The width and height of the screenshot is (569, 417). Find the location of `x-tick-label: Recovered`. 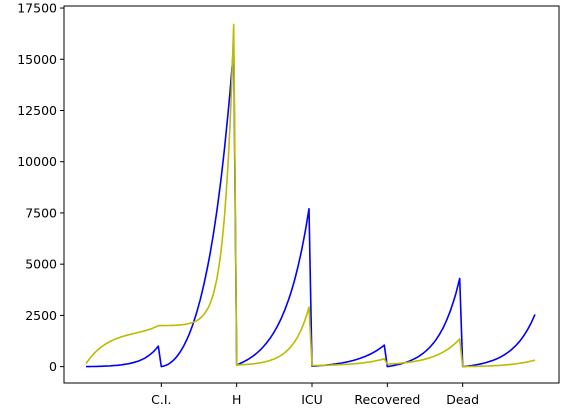

x-tick-label: Recovered is located at coordinates (387, 399).